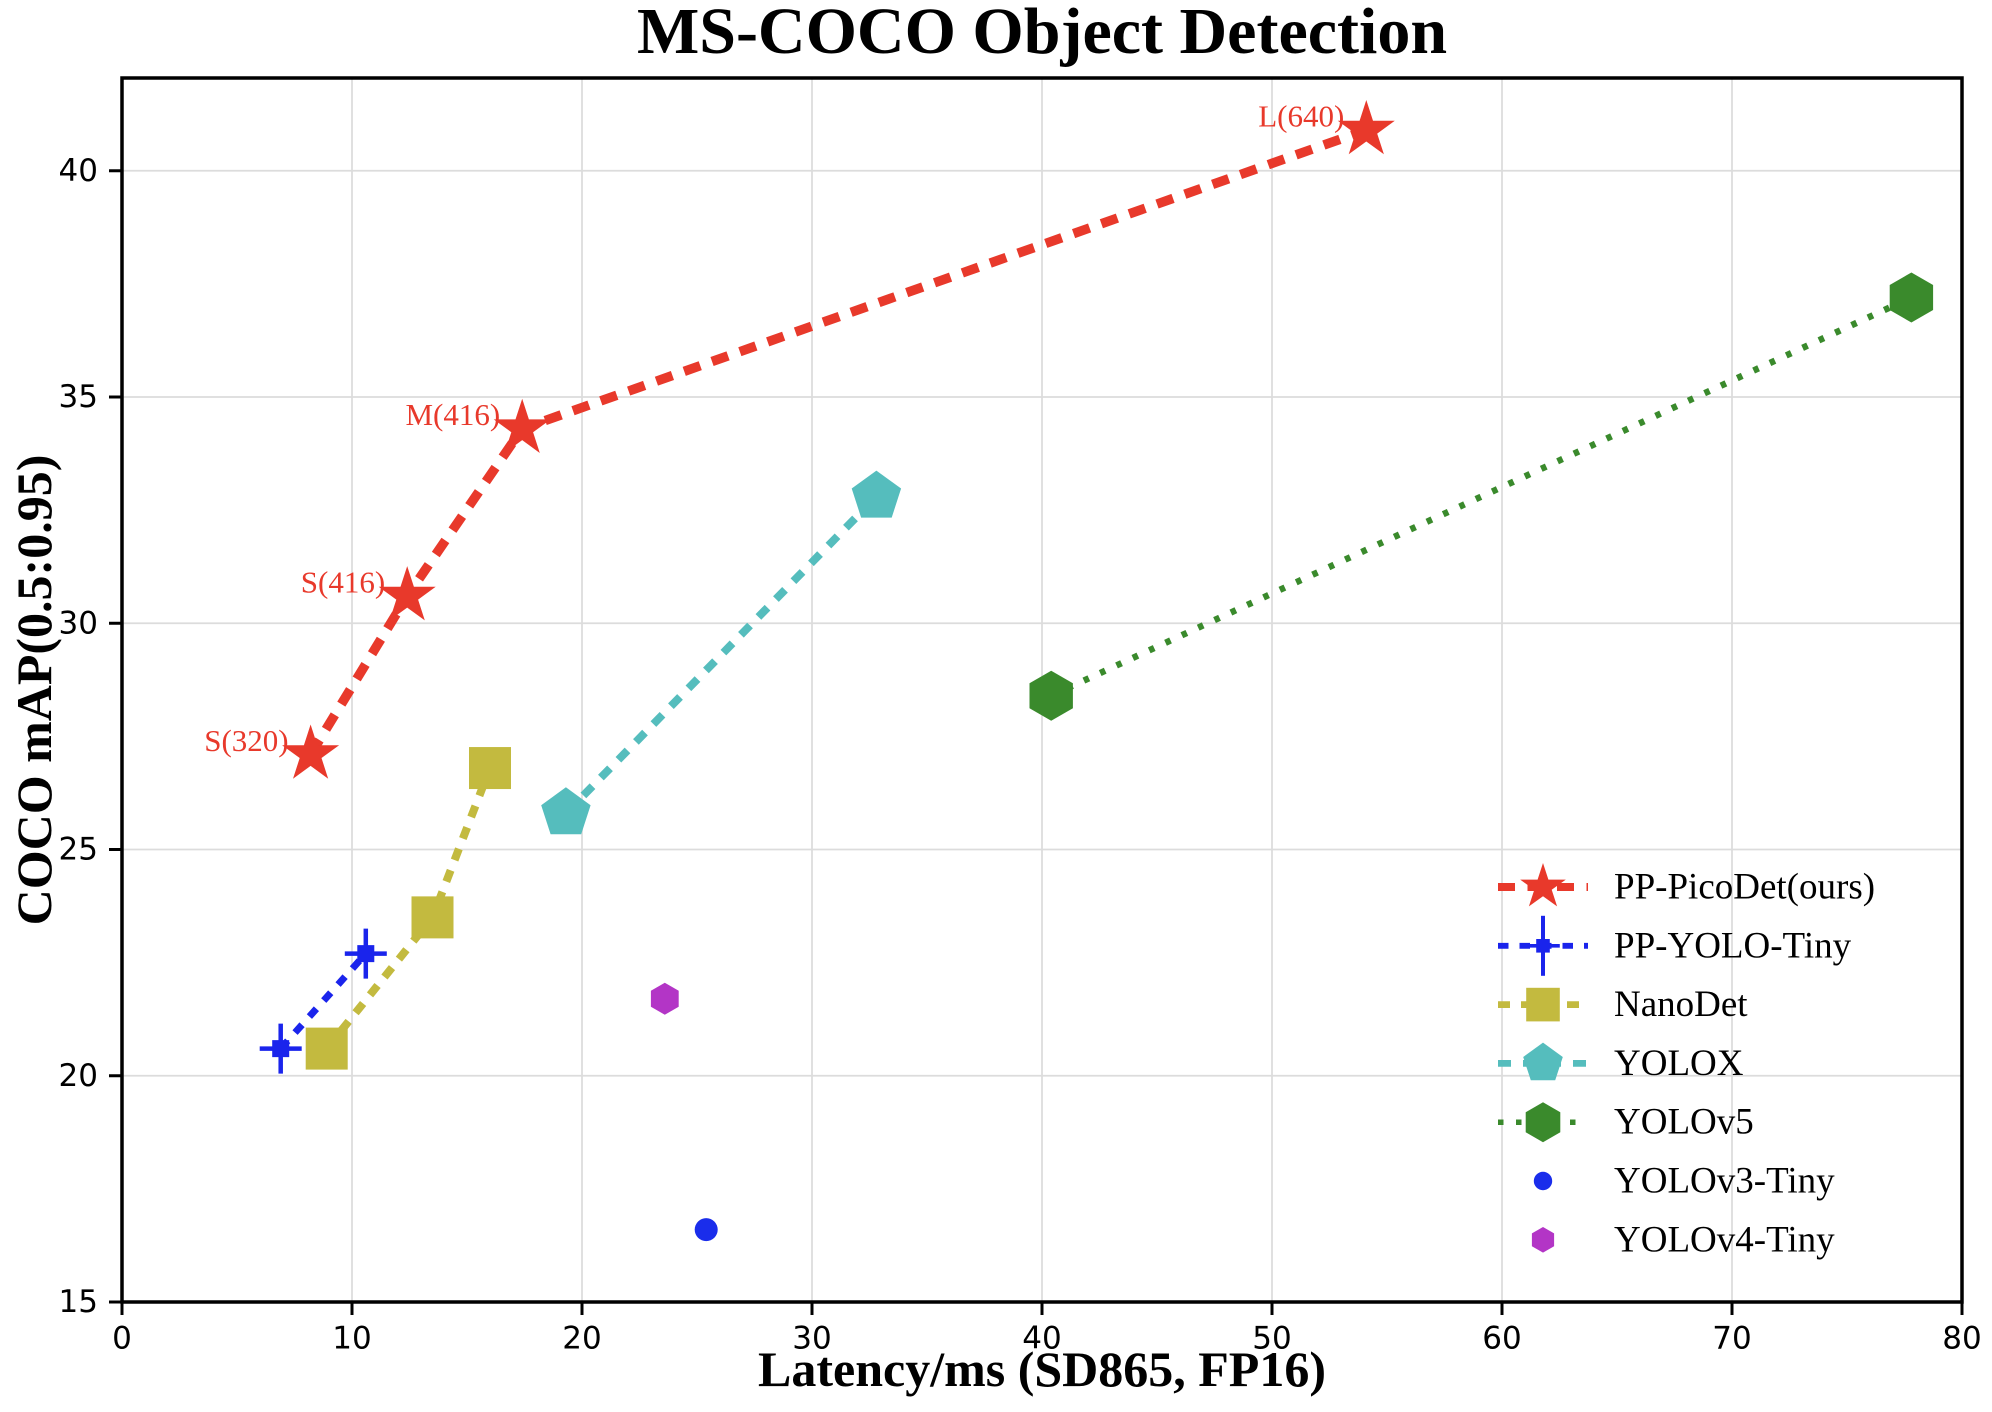  What do you see at coordinates (1684, 1122) in the screenshot?
I see `legend-label-yolov5: YOLOv5` at bounding box center [1684, 1122].